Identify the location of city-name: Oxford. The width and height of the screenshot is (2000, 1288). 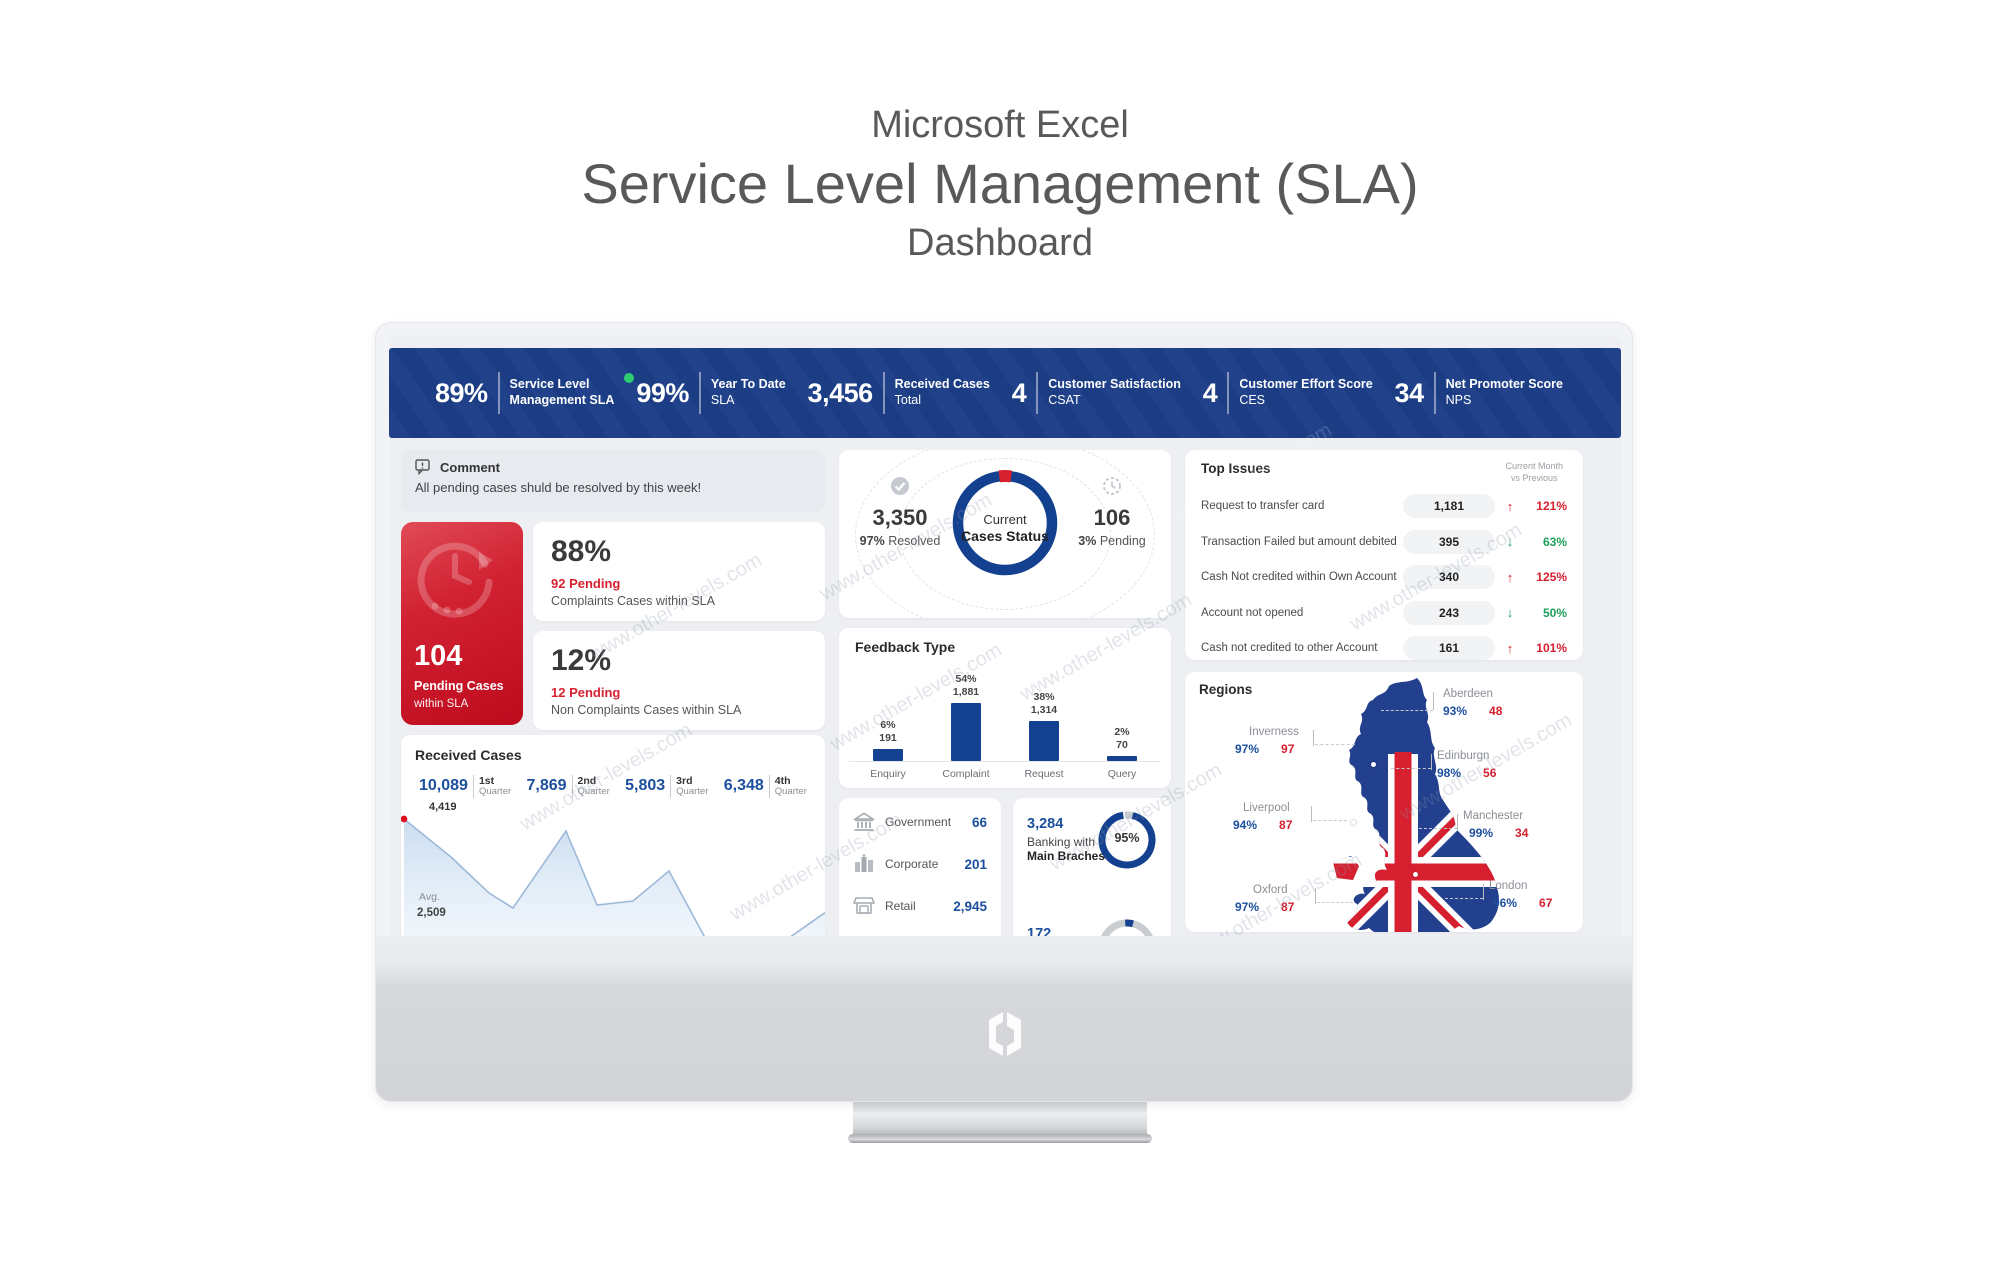
(1270, 890).